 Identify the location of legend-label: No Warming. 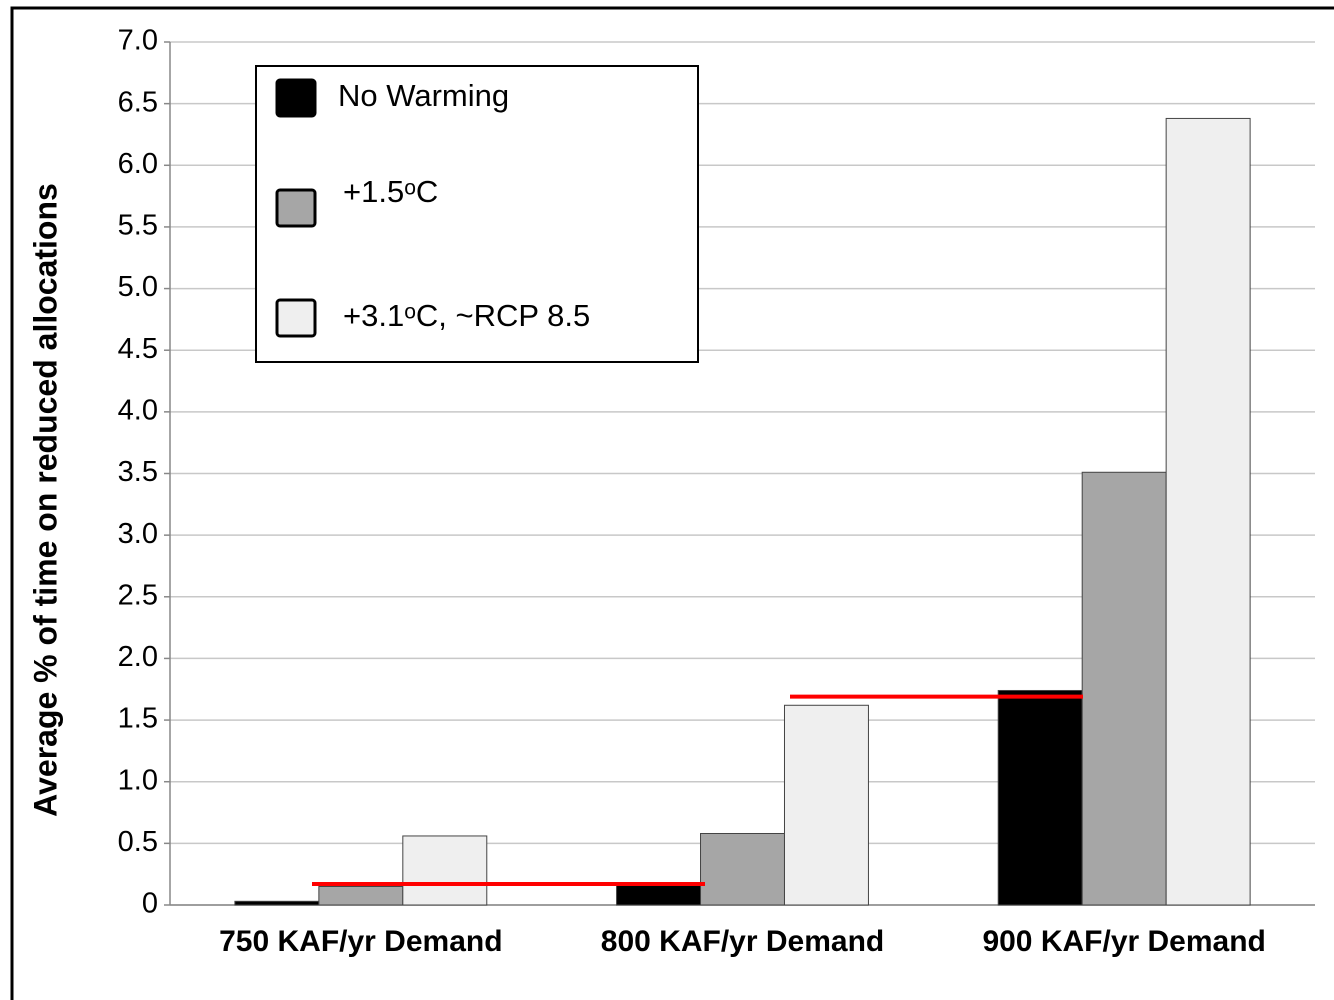
(423, 95).